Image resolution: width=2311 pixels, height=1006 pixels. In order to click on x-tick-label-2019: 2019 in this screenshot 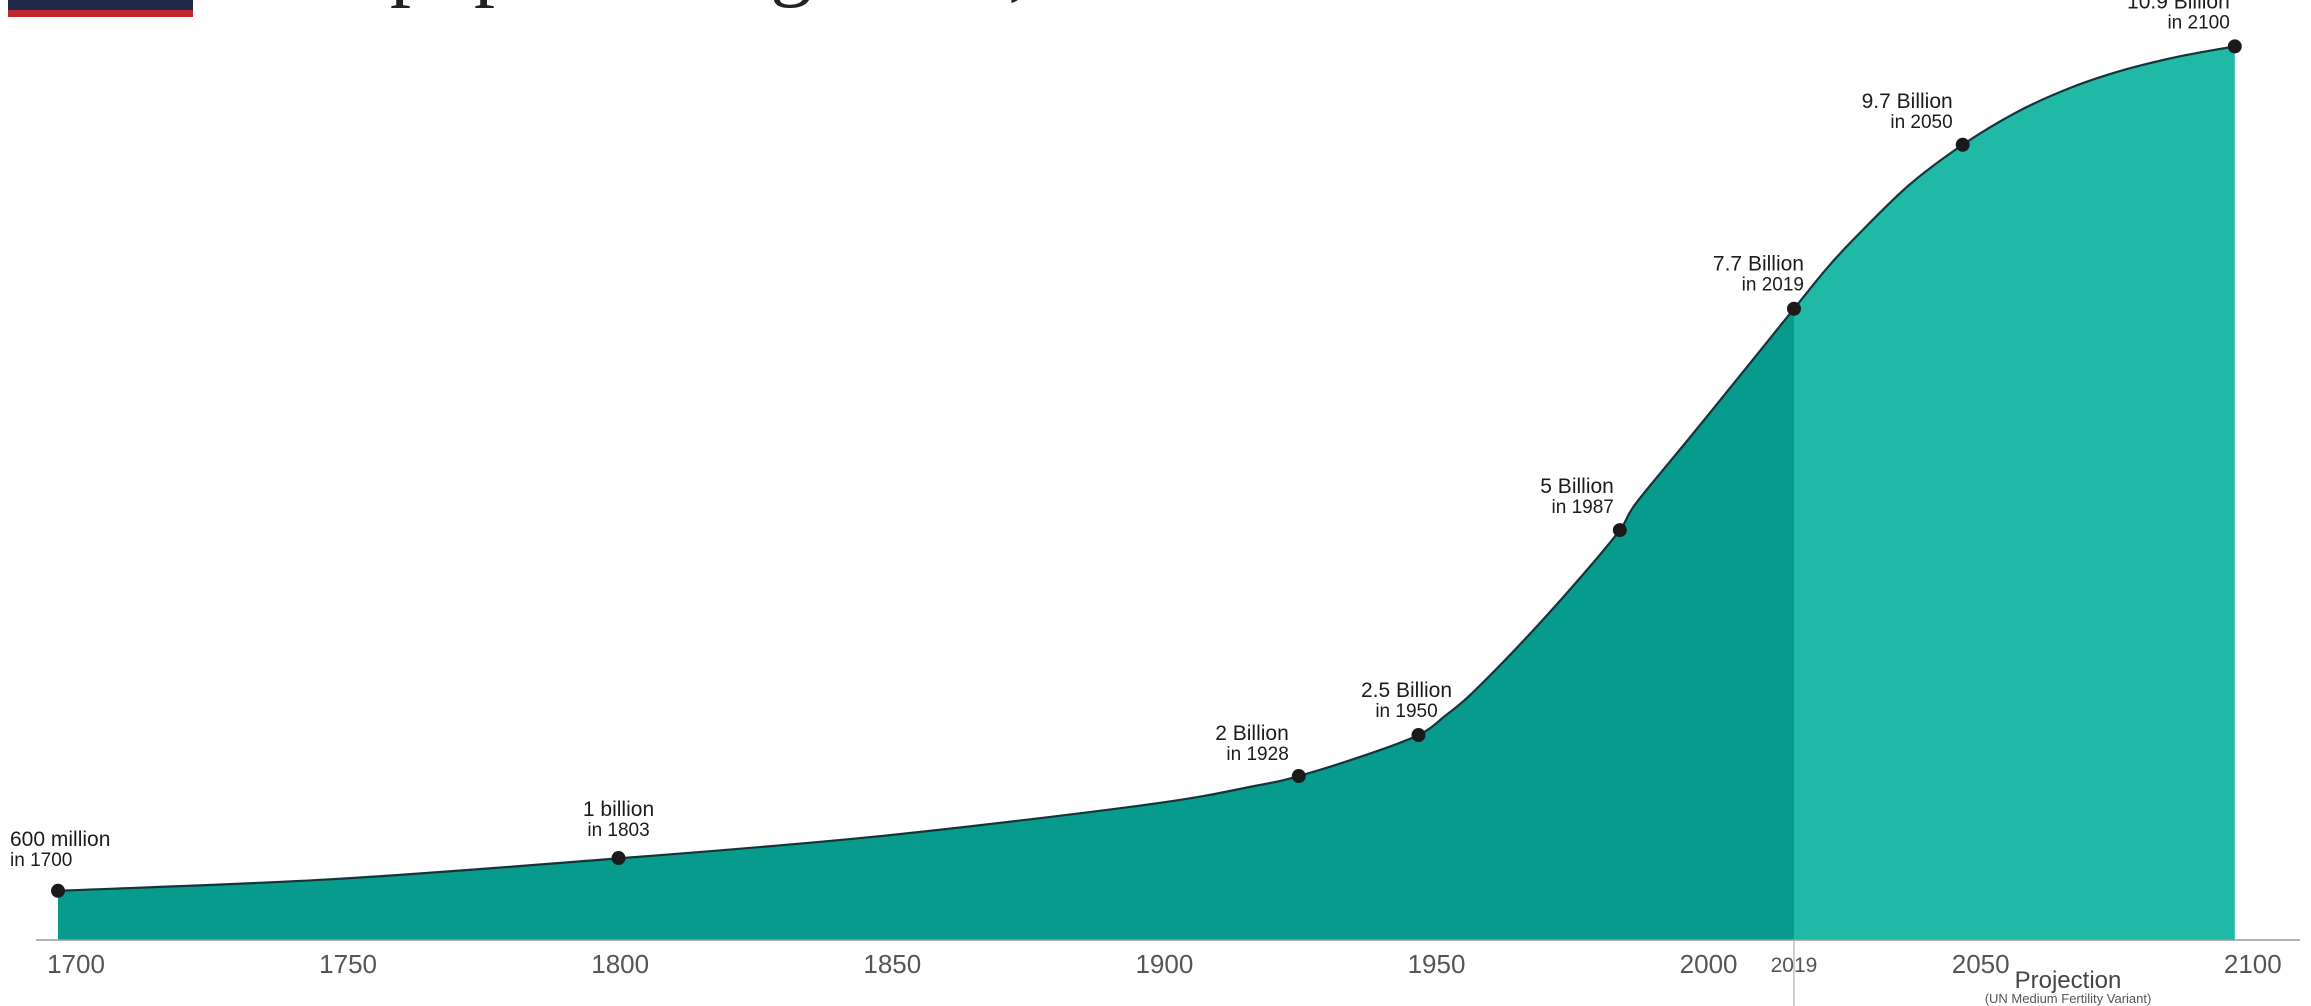, I will do `click(1794, 965)`.